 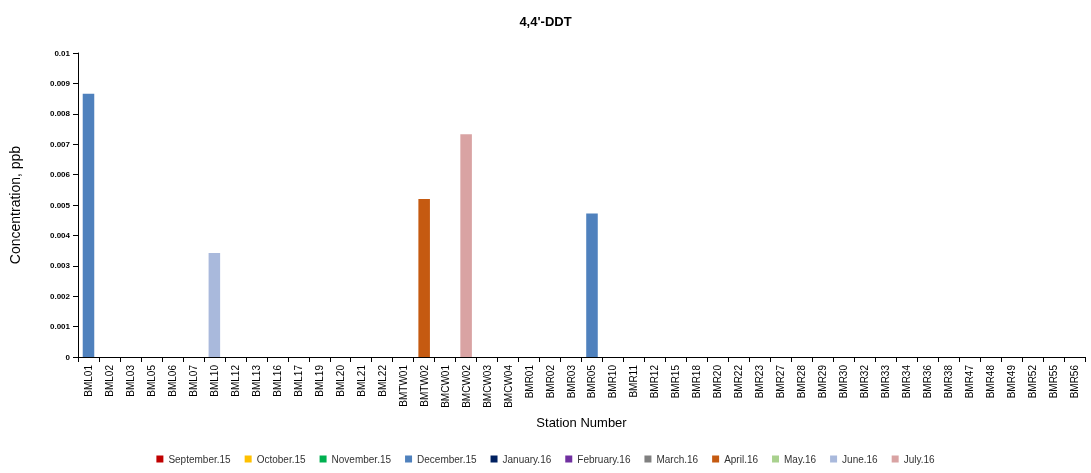 What do you see at coordinates (130, 380) in the screenshot?
I see `x-tick-label: BML03` at bounding box center [130, 380].